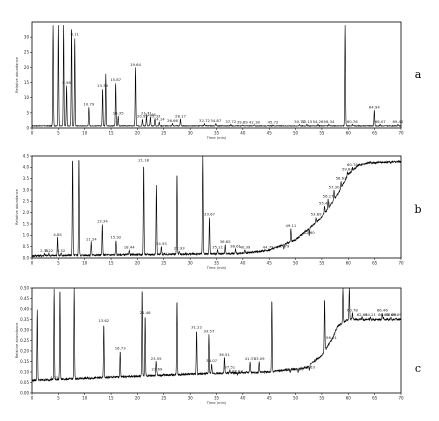 Image resolution: width=439 pixels, height=421 pixels. I want to click on peak-label: 21.71, so click(146, 112).